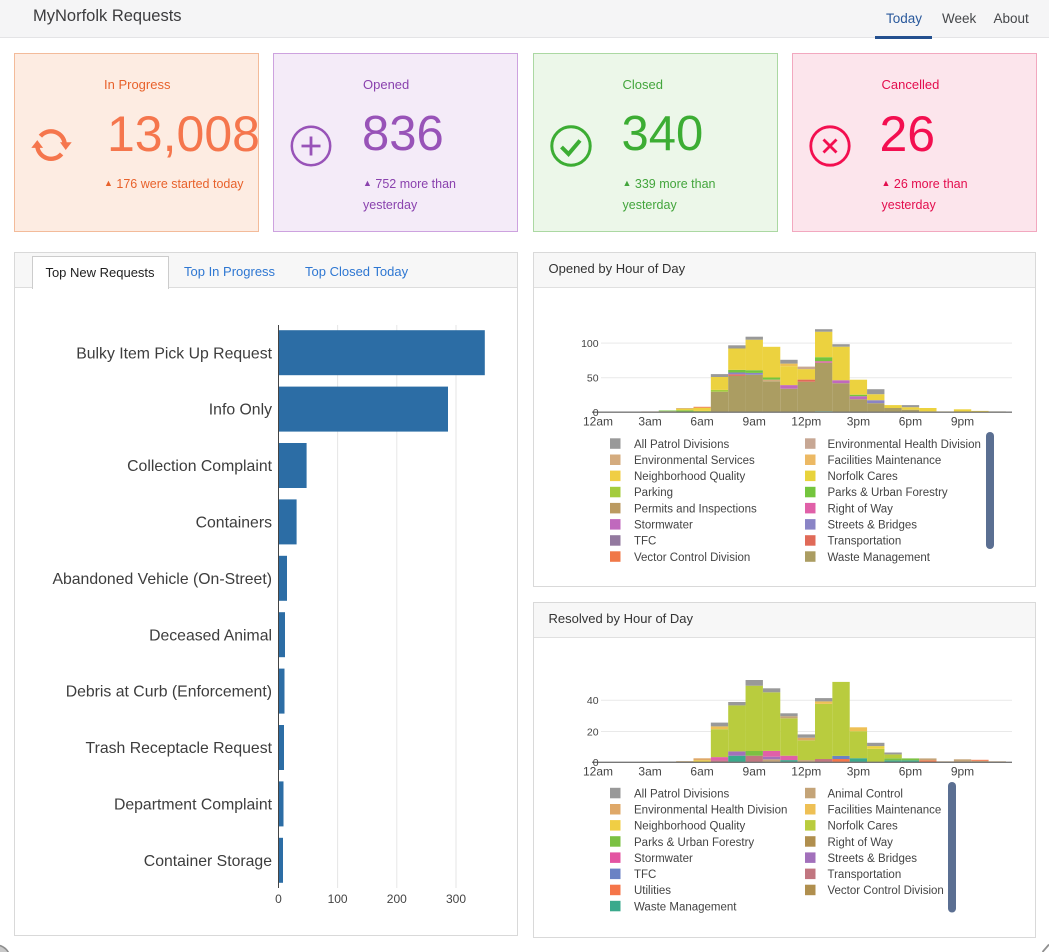  Describe the element at coordinates (653, 493) in the screenshot. I see `svg-text: Parking` at that location.